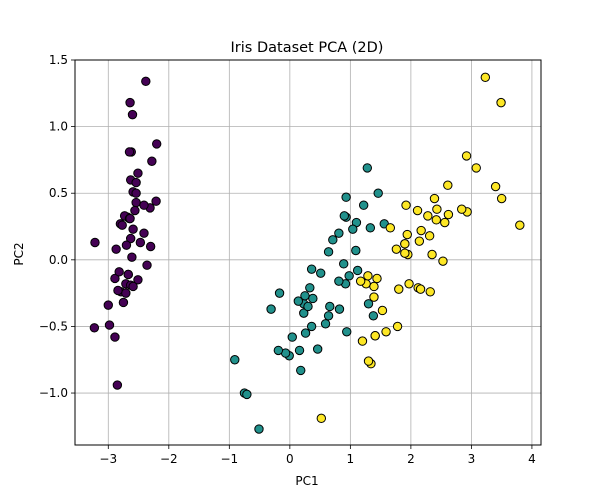 The image size is (600, 500). I want to click on y-tick-label: −1.0, so click(53, 393).